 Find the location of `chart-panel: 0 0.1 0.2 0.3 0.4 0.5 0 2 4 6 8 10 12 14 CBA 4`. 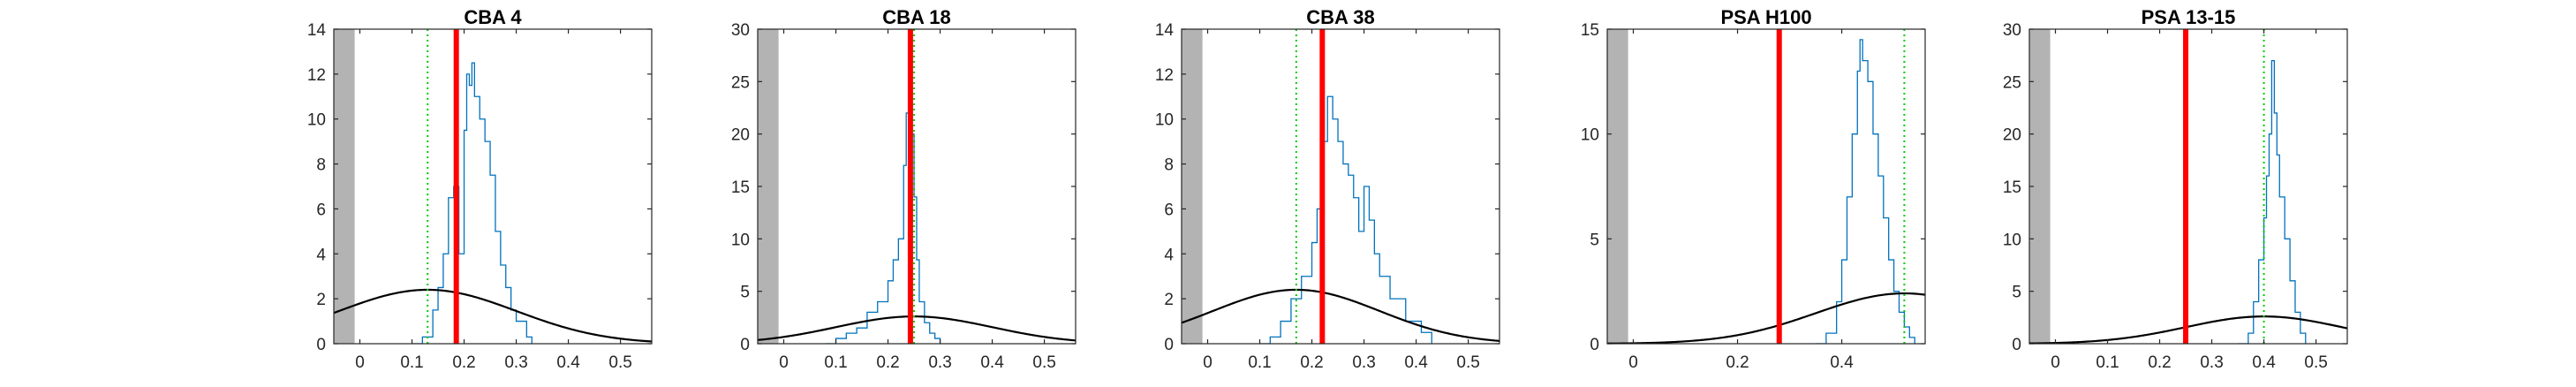

chart-panel: 0 0.1 0.2 0.3 0.4 0.5 0 2 4 6 8 10 12 14 CBA 4 is located at coordinates (480, 189).